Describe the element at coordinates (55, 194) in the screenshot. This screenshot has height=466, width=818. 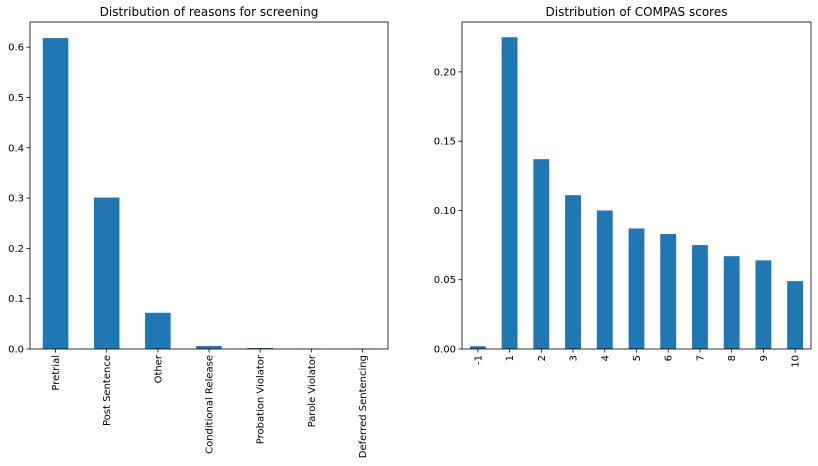
I see `bar-pretrial` at that location.